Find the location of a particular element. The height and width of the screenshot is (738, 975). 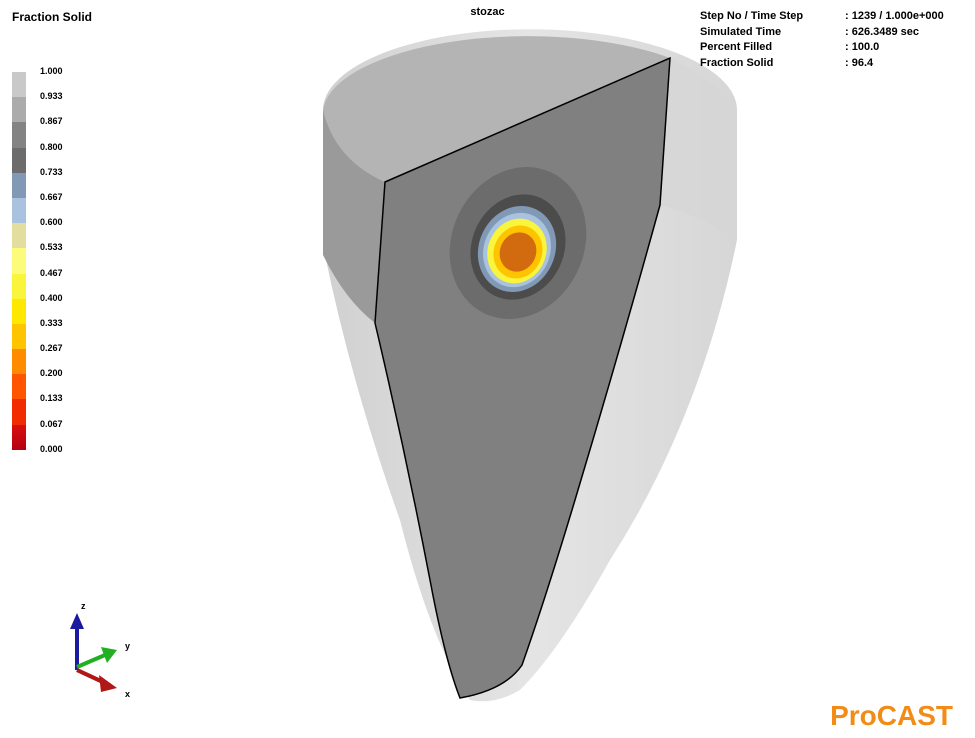

legend-label: 0.267 is located at coordinates (51, 348).